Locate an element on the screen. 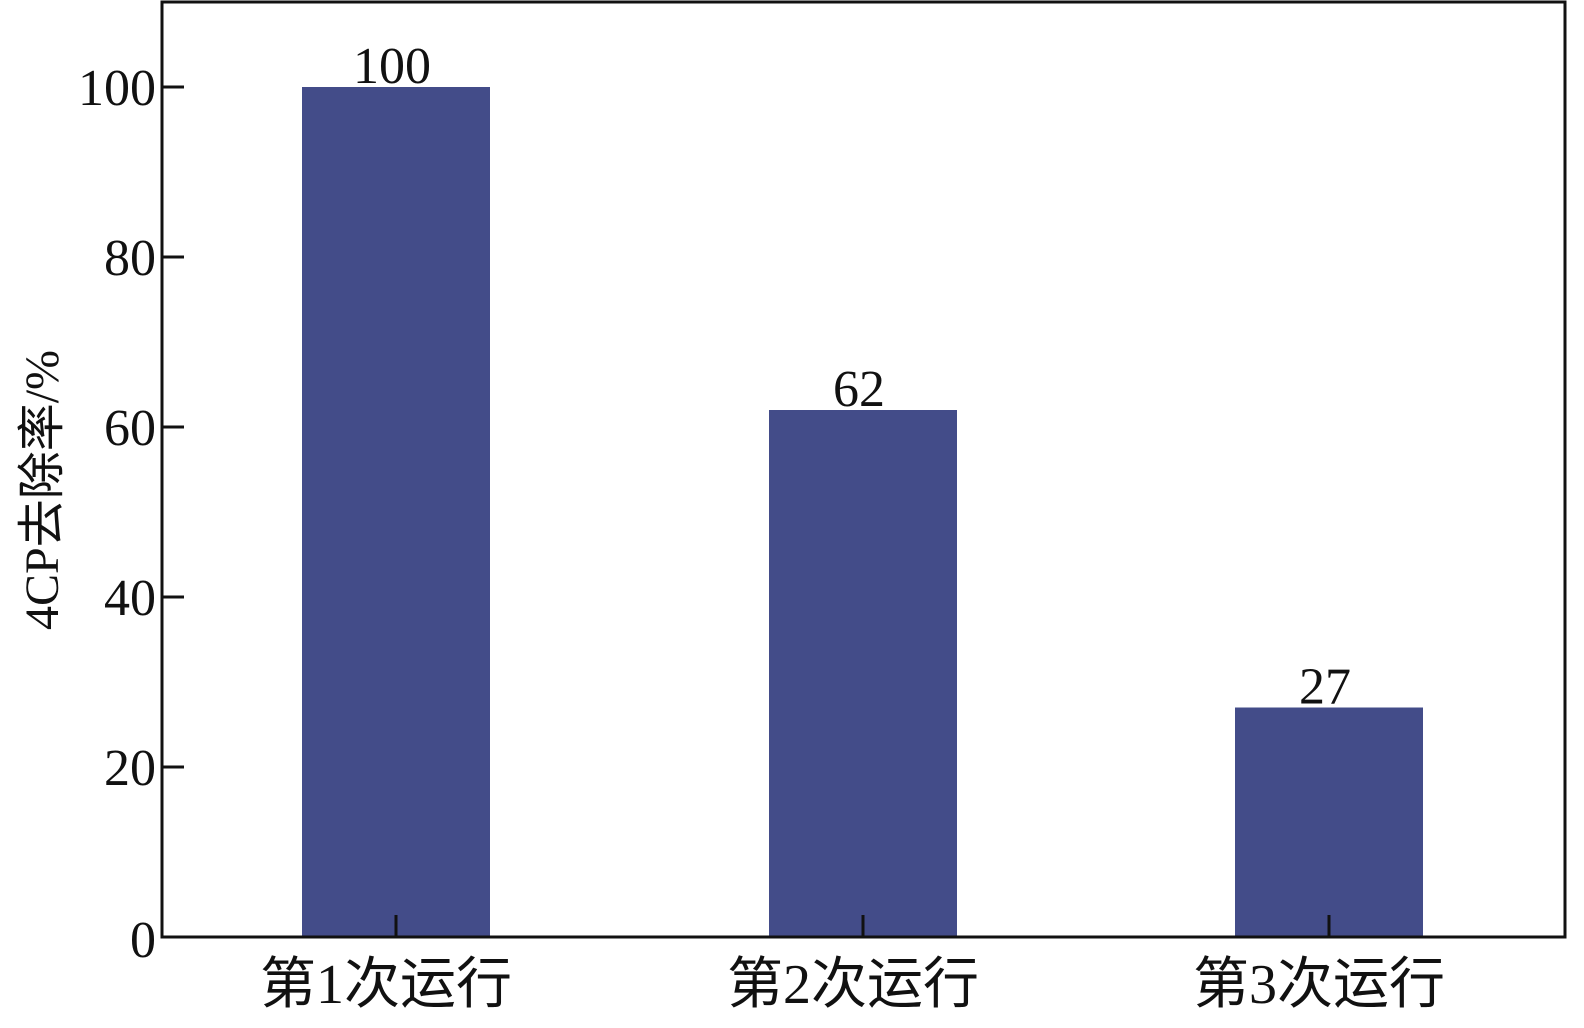 Image resolution: width=1584 pixels, height=1028 pixels. y-tick-label: 0 is located at coordinates (143, 940).